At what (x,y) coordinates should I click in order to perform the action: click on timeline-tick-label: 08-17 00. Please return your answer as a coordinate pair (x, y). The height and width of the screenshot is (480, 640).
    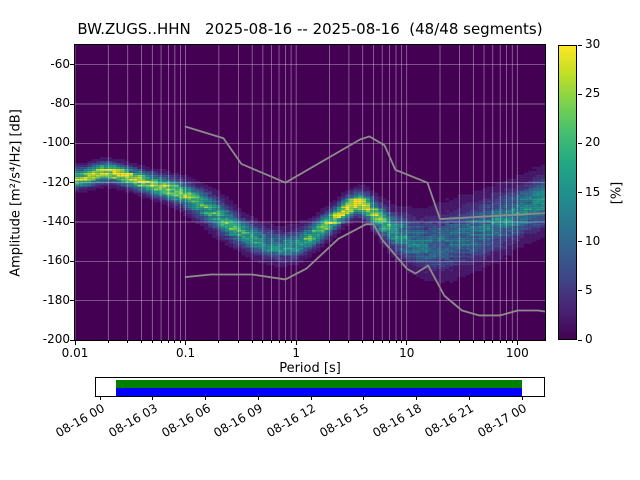
    Looking at the image, I should click on (502, 421).